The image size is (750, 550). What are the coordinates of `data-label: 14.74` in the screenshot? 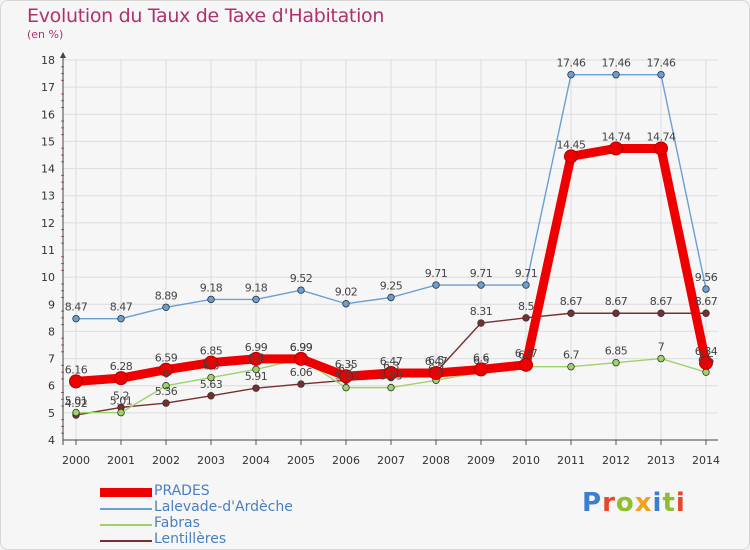 It's located at (616, 136).